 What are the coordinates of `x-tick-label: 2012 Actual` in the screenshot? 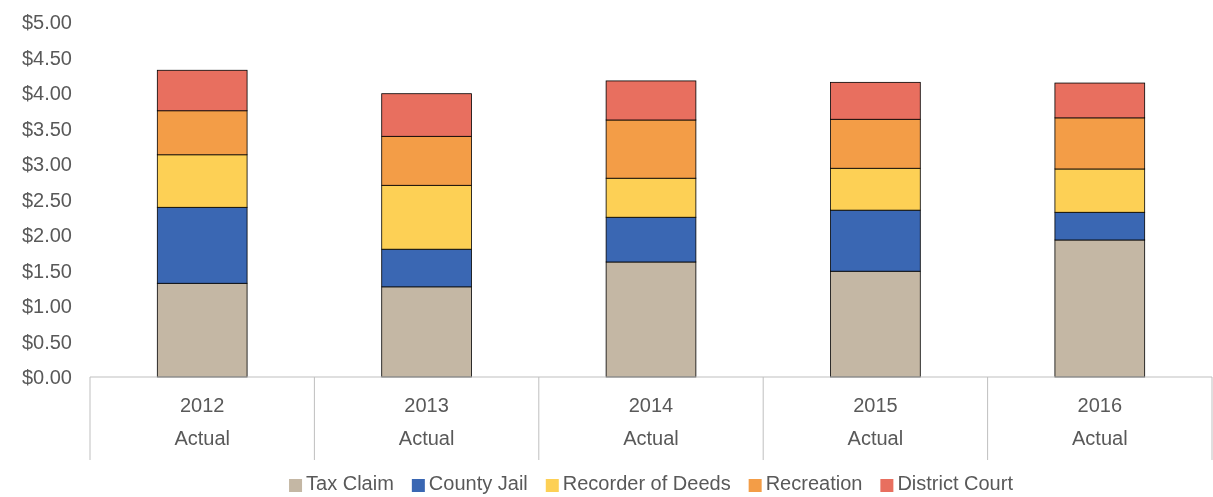 It's located at (202, 421).